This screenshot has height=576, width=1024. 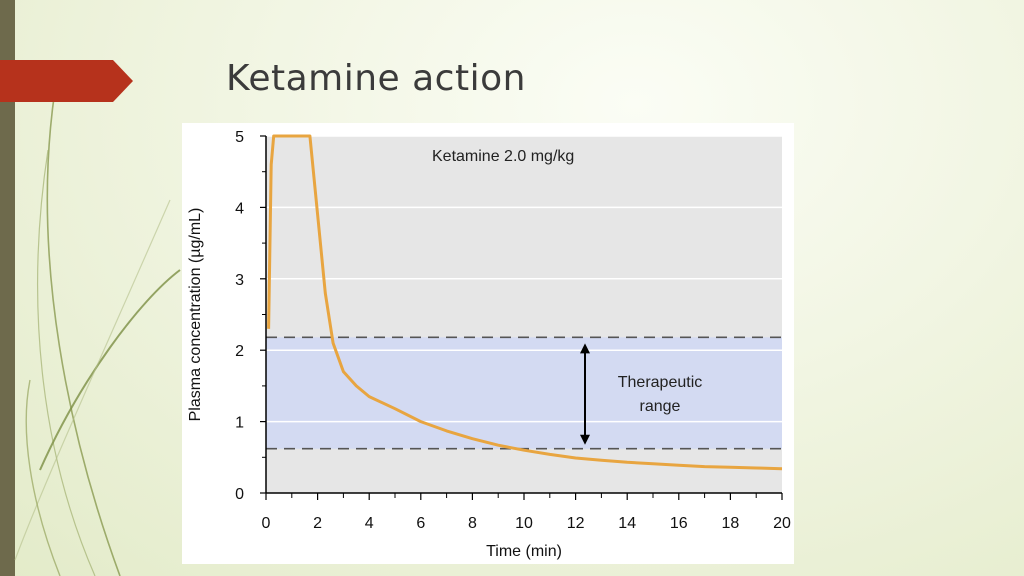 I want to click on y-axis-title: Plasma concentration (µg/mL), so click(x=195, y=315).